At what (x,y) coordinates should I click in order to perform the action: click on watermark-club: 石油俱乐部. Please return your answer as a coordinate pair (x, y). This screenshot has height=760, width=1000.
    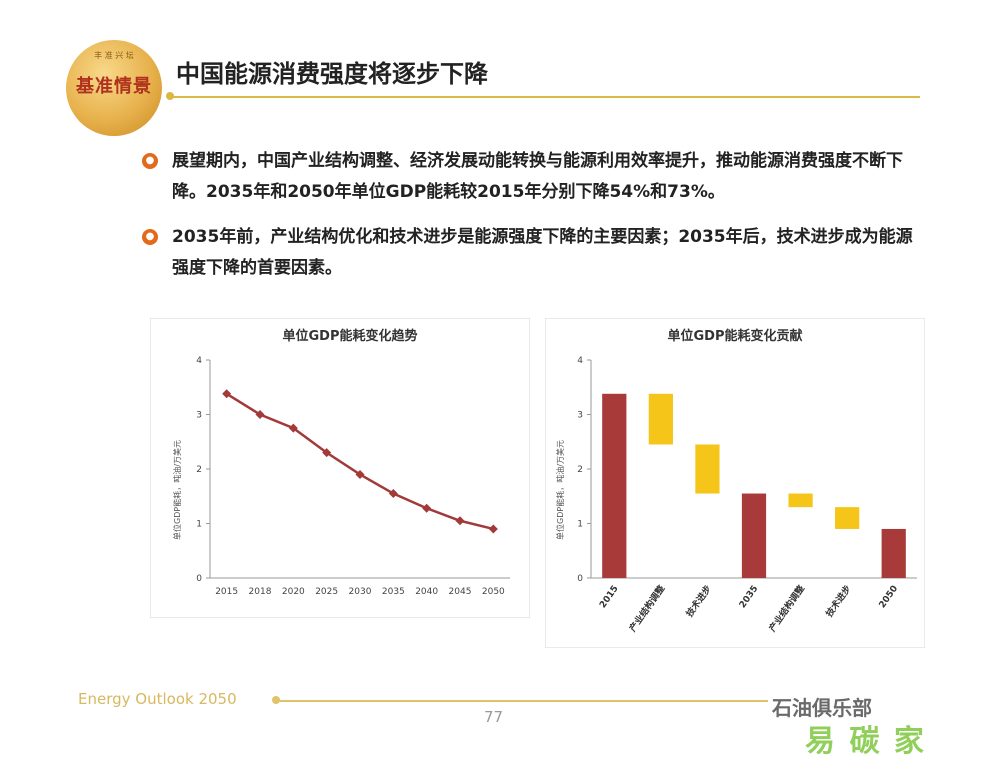
    Looking at the image, I should click on (822, 708).